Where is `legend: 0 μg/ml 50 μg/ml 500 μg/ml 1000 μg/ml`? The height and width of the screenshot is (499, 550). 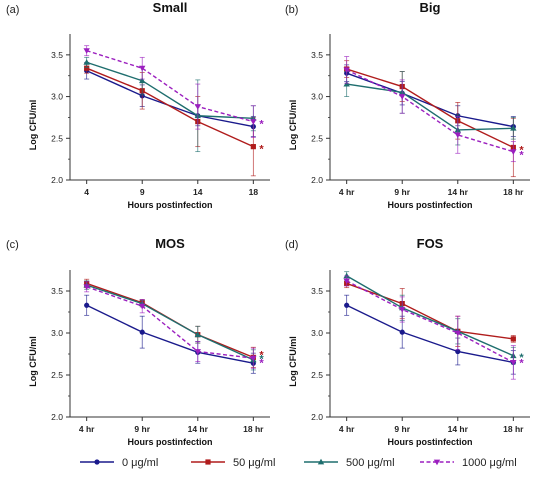 legend: 0 μg/ml 50 μg/ml 500 μg/ml 1000 μg/ml is located at coordinates (298, 463).